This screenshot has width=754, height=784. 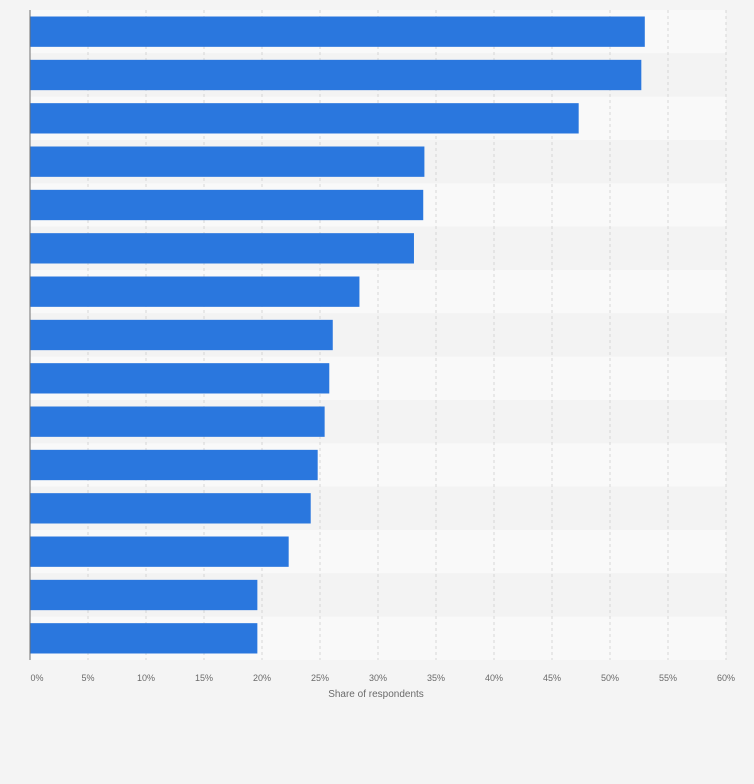 I want to click on x-tick-label: 45%, so click(x=552, y=678).